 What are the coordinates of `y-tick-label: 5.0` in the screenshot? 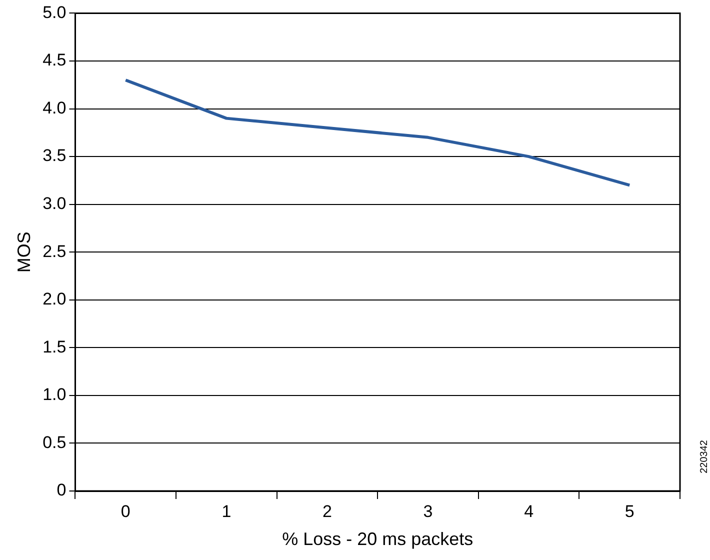 It's located at (54, 12).